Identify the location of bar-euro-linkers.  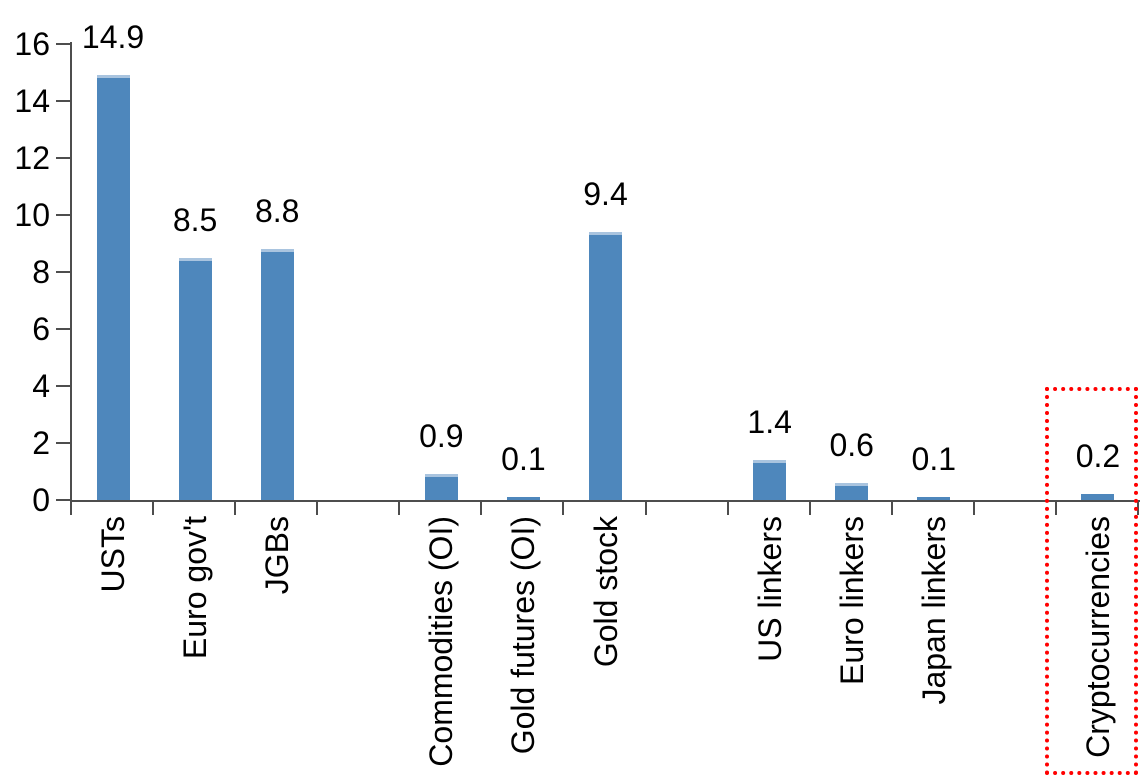
(852, 491).